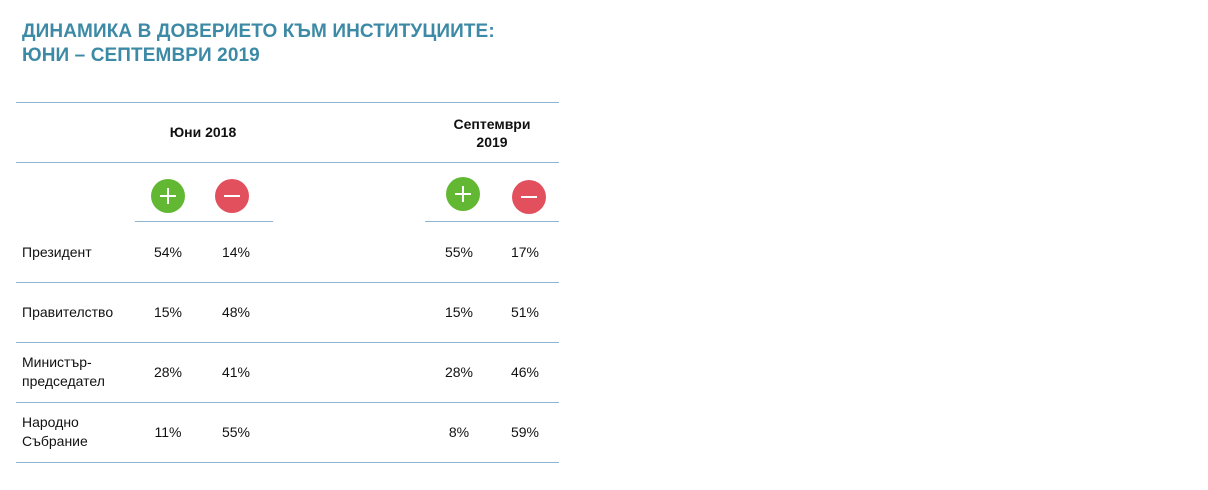  What do you see at coordinates (258, 31) in the screenshot?
I see `chart-title-line-1: ДИНАМИКА В ДОВЕРИЕТО КЪМ ИНСТИТУЦИИТЕ:` at bounding box center [258, 31].